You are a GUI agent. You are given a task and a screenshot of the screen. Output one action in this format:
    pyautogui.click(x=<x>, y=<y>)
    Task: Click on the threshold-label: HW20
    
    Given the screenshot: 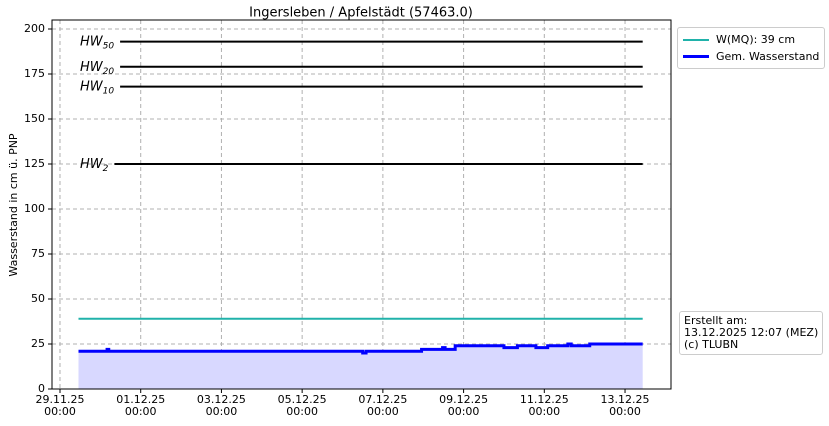 What is the action you would take?
    pyautogui.click(x=97, y=67)
    